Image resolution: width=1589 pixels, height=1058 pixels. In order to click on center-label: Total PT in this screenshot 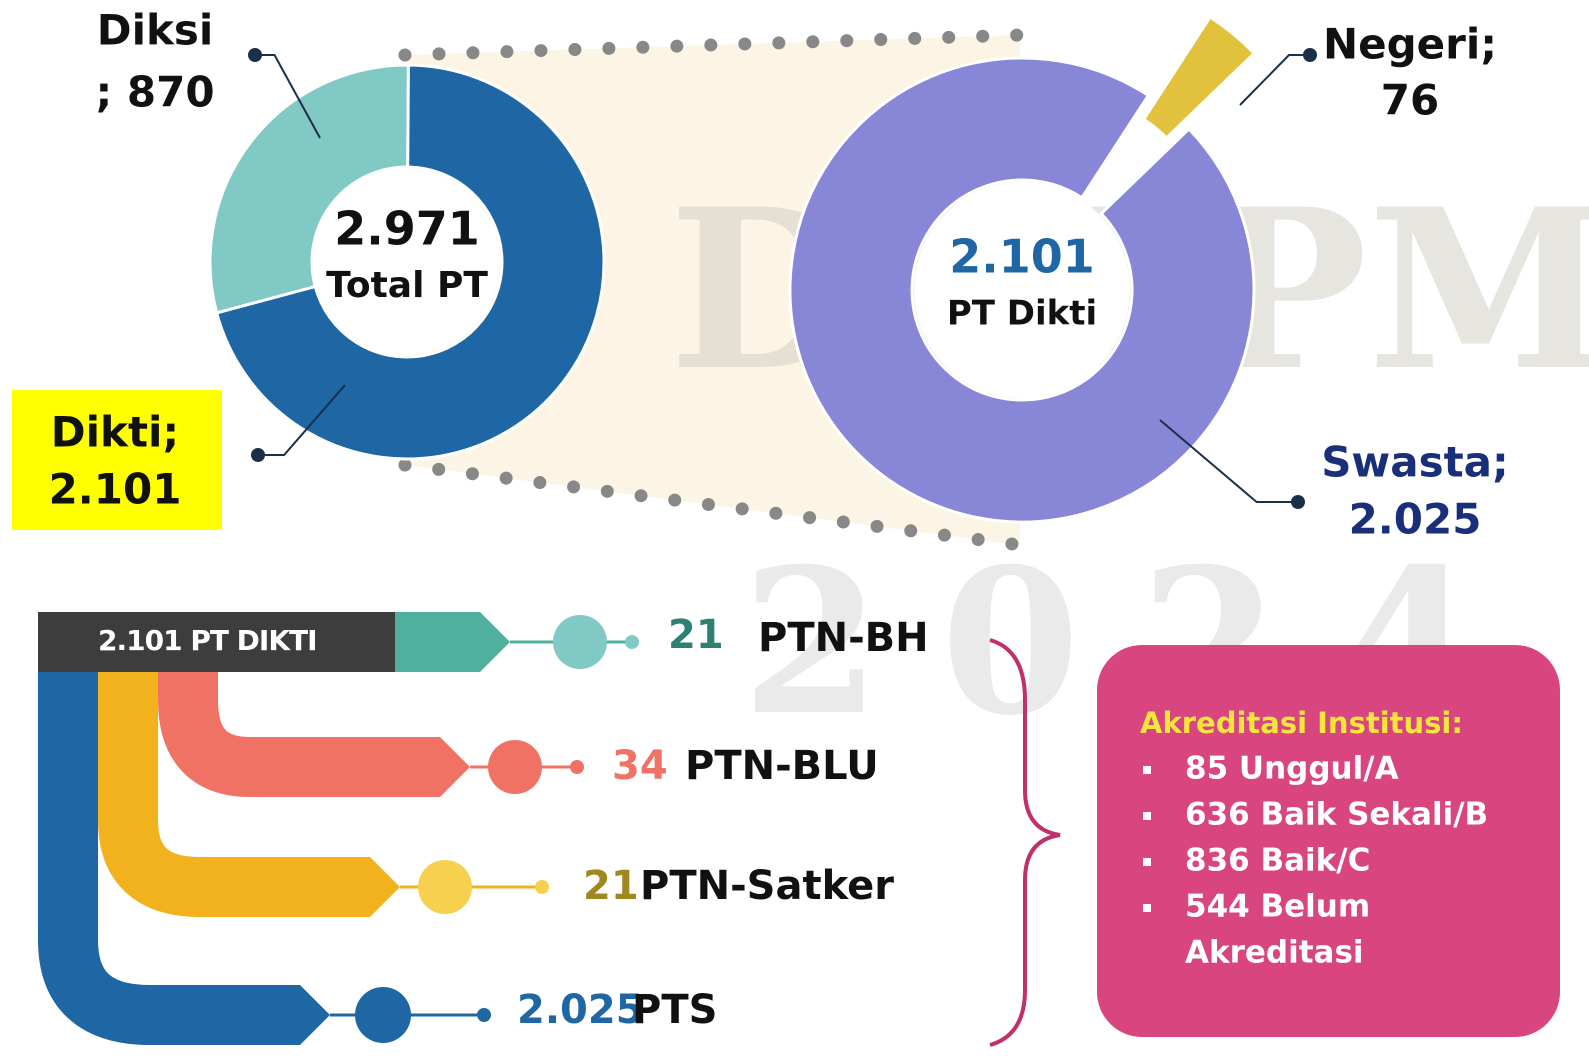, I will do `click(407, 285)`.